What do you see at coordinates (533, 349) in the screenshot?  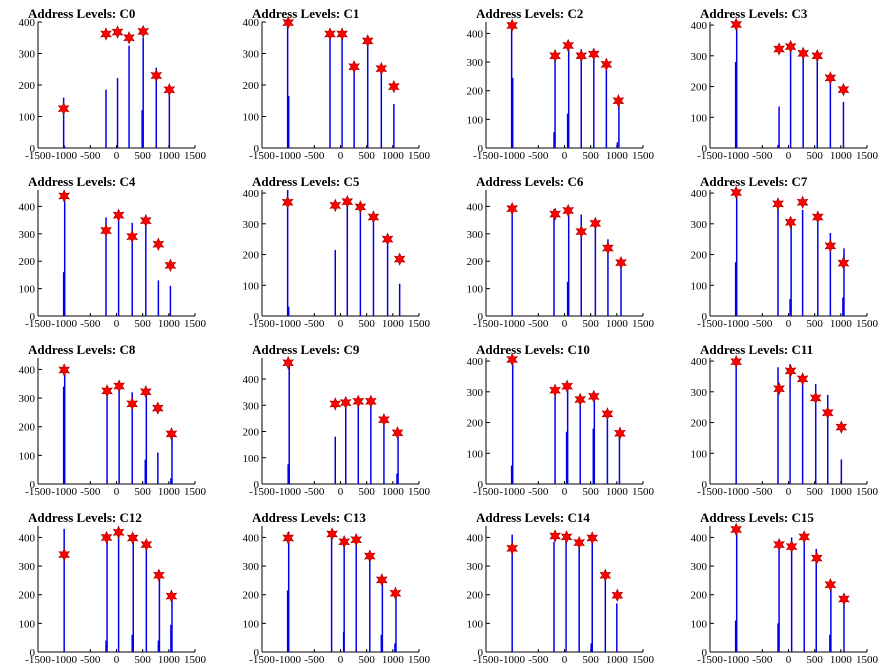 I see `chart-title: Address Levels: C10` at bounding box center [533, 349].